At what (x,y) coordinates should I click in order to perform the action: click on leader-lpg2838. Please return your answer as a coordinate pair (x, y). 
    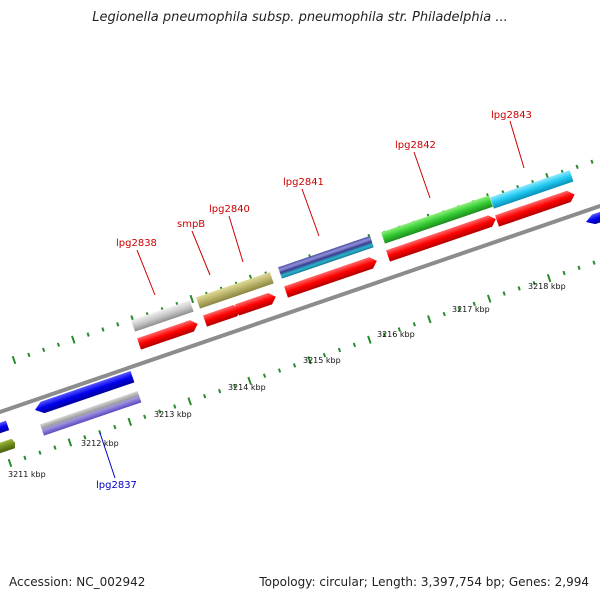
    Looking at the image, I should click on (146, 272).